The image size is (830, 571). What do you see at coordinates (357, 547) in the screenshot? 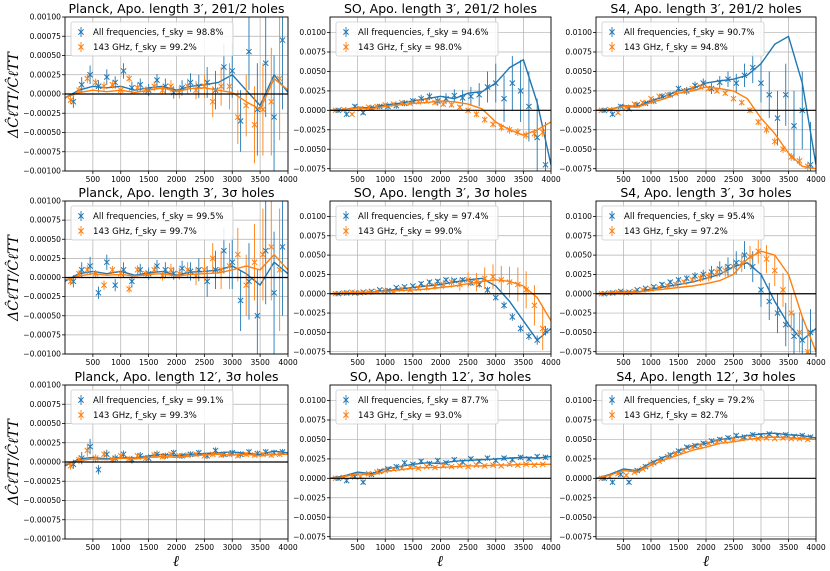
I see `x-tick-label: 500` at bounding box center [357, 547].